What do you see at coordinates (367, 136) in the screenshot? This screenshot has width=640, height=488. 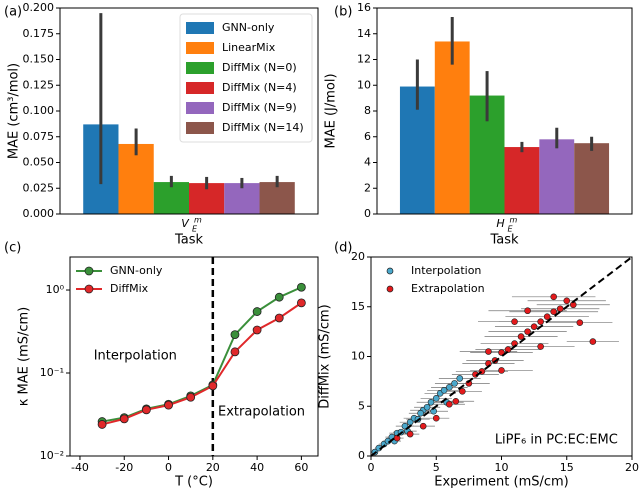 I see `y-tick-label: 6` at bounding box center [367, 136].